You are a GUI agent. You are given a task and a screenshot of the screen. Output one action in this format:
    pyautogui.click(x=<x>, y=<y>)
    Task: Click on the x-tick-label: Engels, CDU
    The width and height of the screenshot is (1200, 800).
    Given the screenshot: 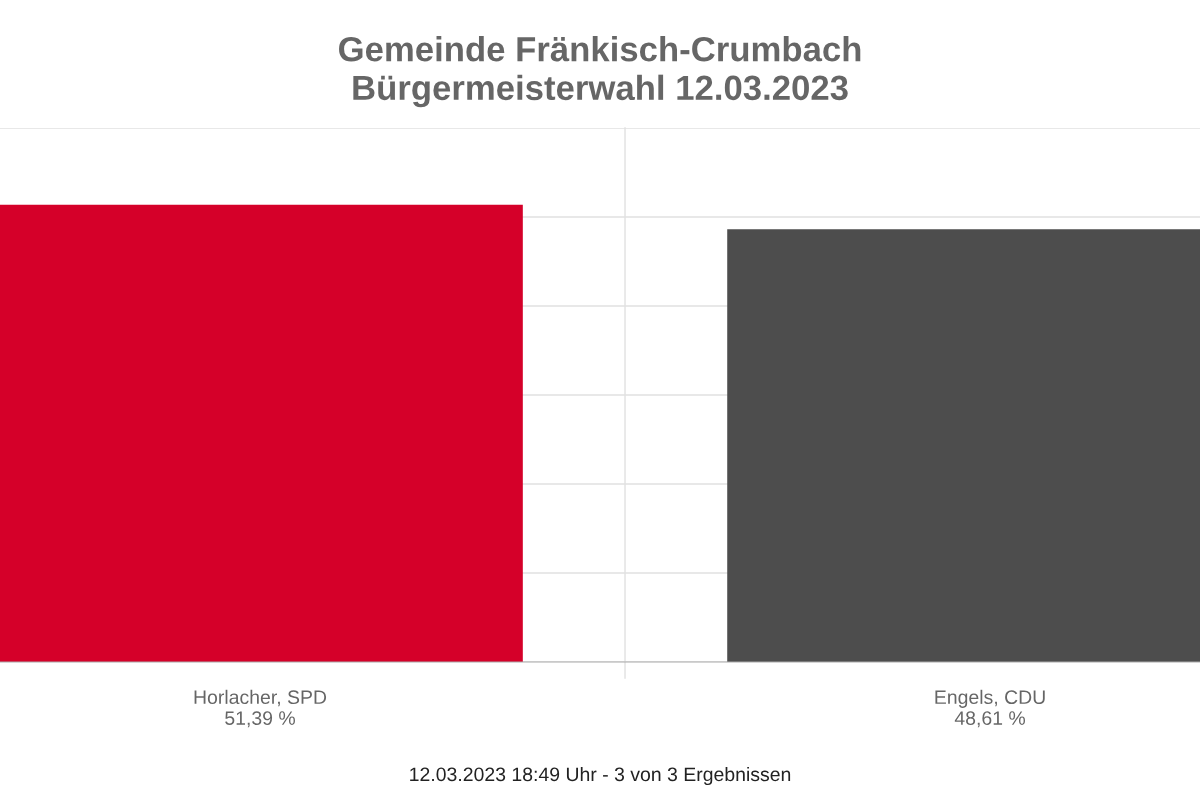 What is the action you would take?
    pyautogui.click(x=990, y=698)
    